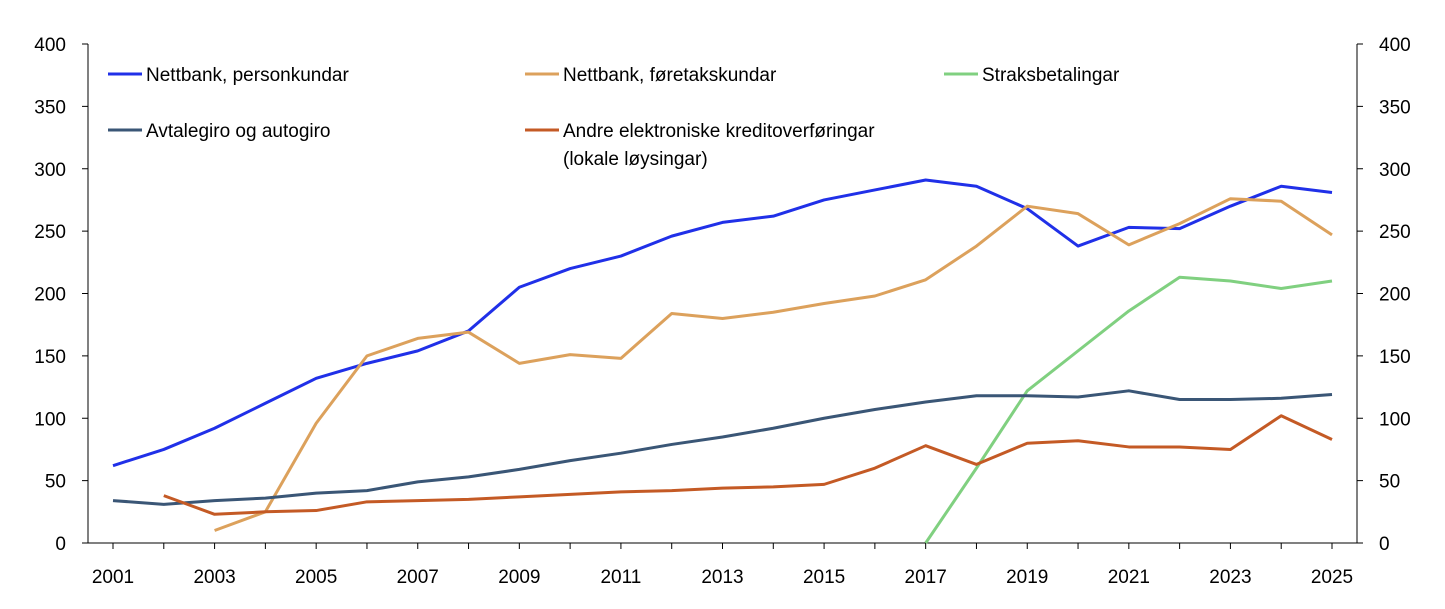 The width and height of the screenshot is (1445, 609). Describe the element at coordinates (670, 75) in the screenshot. I see `legend-label-1: Nettbank, føretakskundar` at that location.